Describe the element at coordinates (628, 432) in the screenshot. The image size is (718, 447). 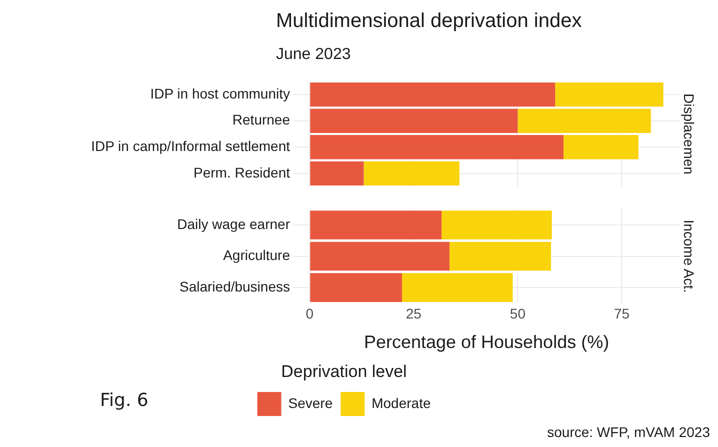
I see `source-note: source: WFP, mVAM 2023` at that location.